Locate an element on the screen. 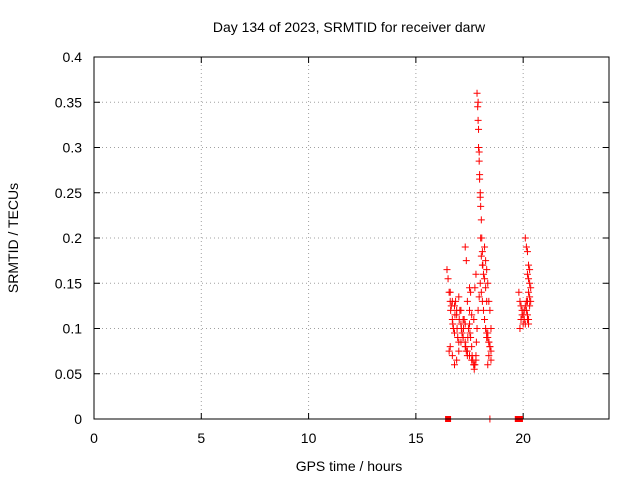  y-axis-label: SRMTID / TECUs is located at coordinates (13, 238).